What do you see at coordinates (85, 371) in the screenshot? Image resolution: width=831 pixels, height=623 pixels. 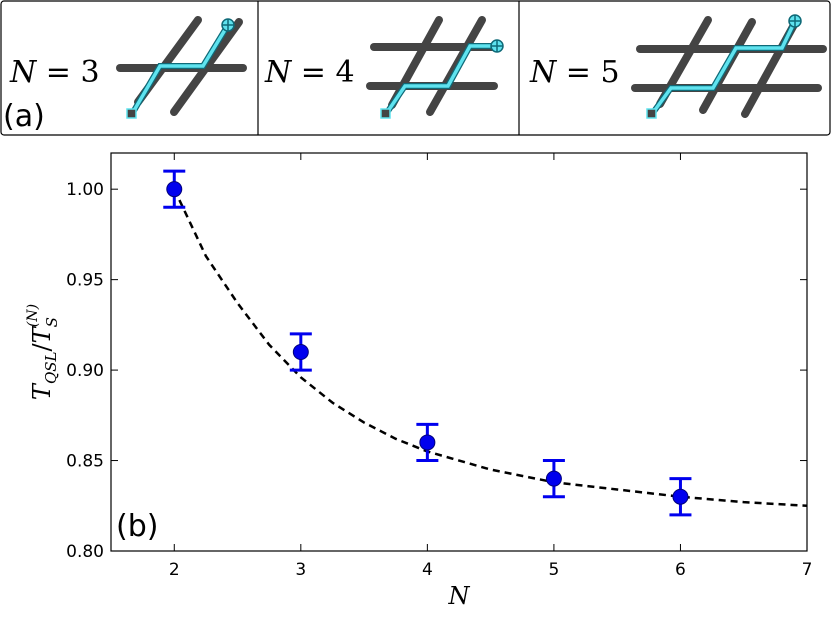 I see `y-tick-label: 0.90` at bounding box center [85, 371].